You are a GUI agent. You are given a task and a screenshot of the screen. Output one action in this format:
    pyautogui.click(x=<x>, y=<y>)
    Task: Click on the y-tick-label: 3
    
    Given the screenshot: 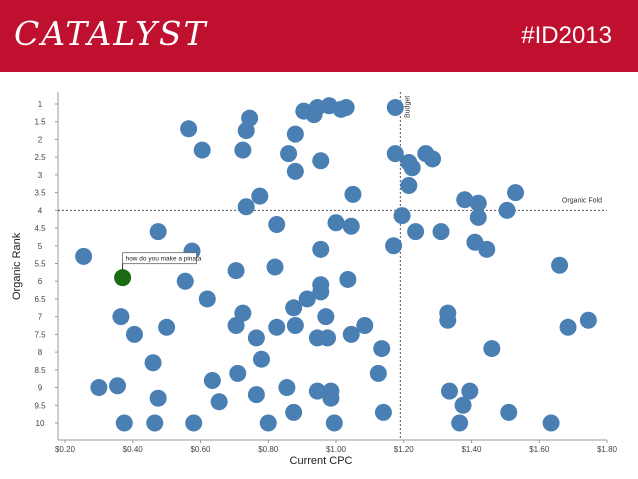 What is the action you would take?
    pyautogui.click(x=40, y=175)
    